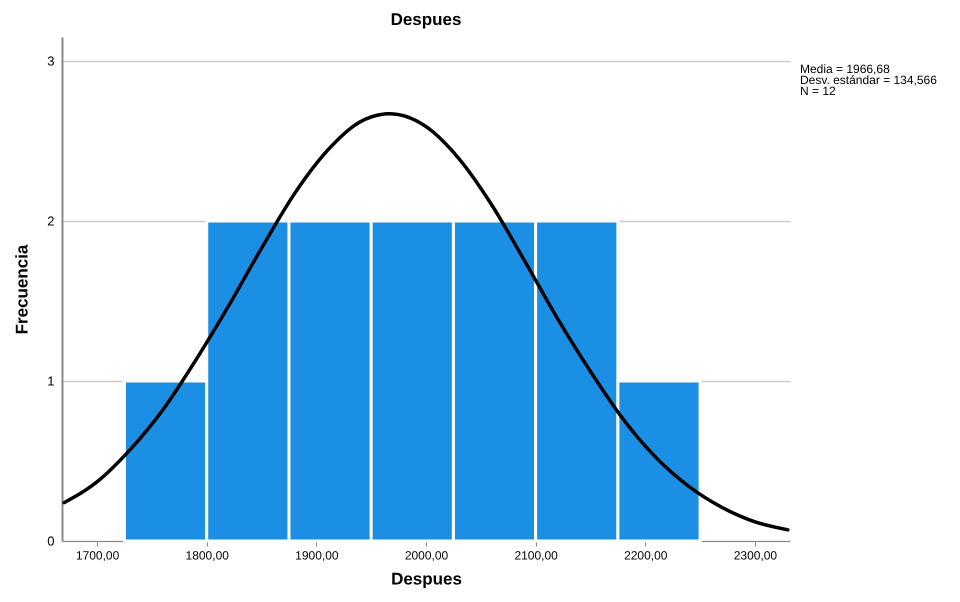 This screenshot has height=602, width=960. Describe the element at coordinates (536, 555) in the screenshot. I see `x-tick-label: 2100,00` at that location.